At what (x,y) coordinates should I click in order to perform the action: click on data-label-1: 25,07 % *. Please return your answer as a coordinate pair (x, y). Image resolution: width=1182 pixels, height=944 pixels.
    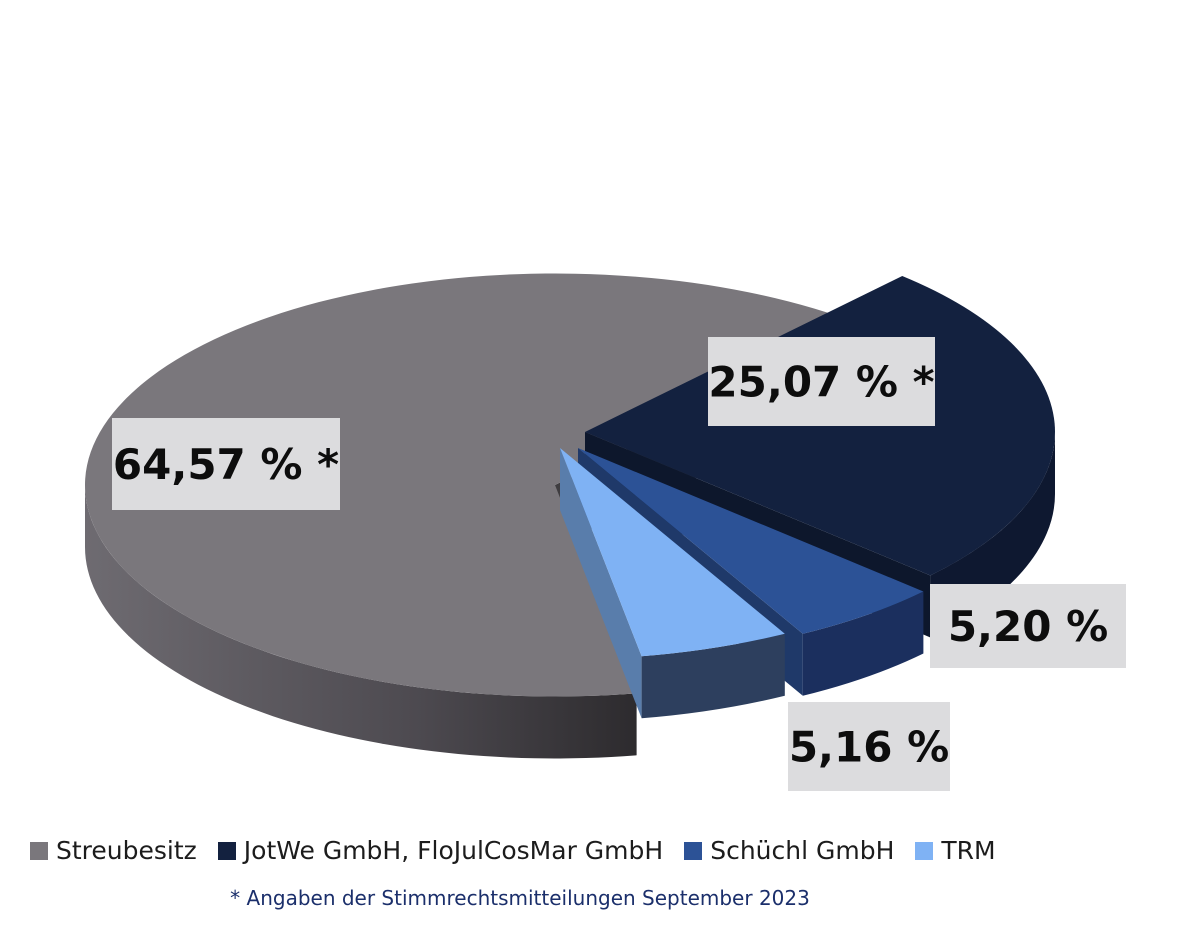
    Looking at the image, I should click on (821, 381).